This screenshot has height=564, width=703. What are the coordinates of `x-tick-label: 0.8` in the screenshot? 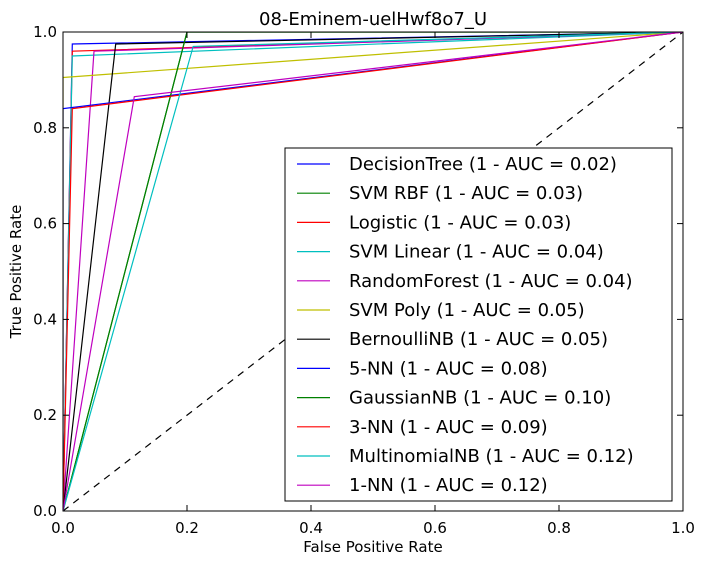 It's located at (559, 528).